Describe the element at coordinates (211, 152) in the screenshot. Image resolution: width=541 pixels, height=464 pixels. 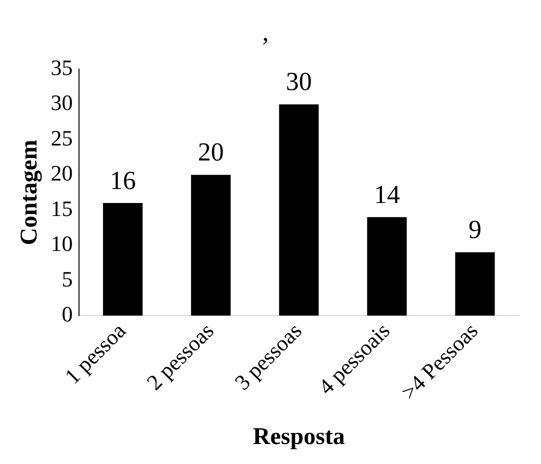
I see `data-label: 20` at that location.